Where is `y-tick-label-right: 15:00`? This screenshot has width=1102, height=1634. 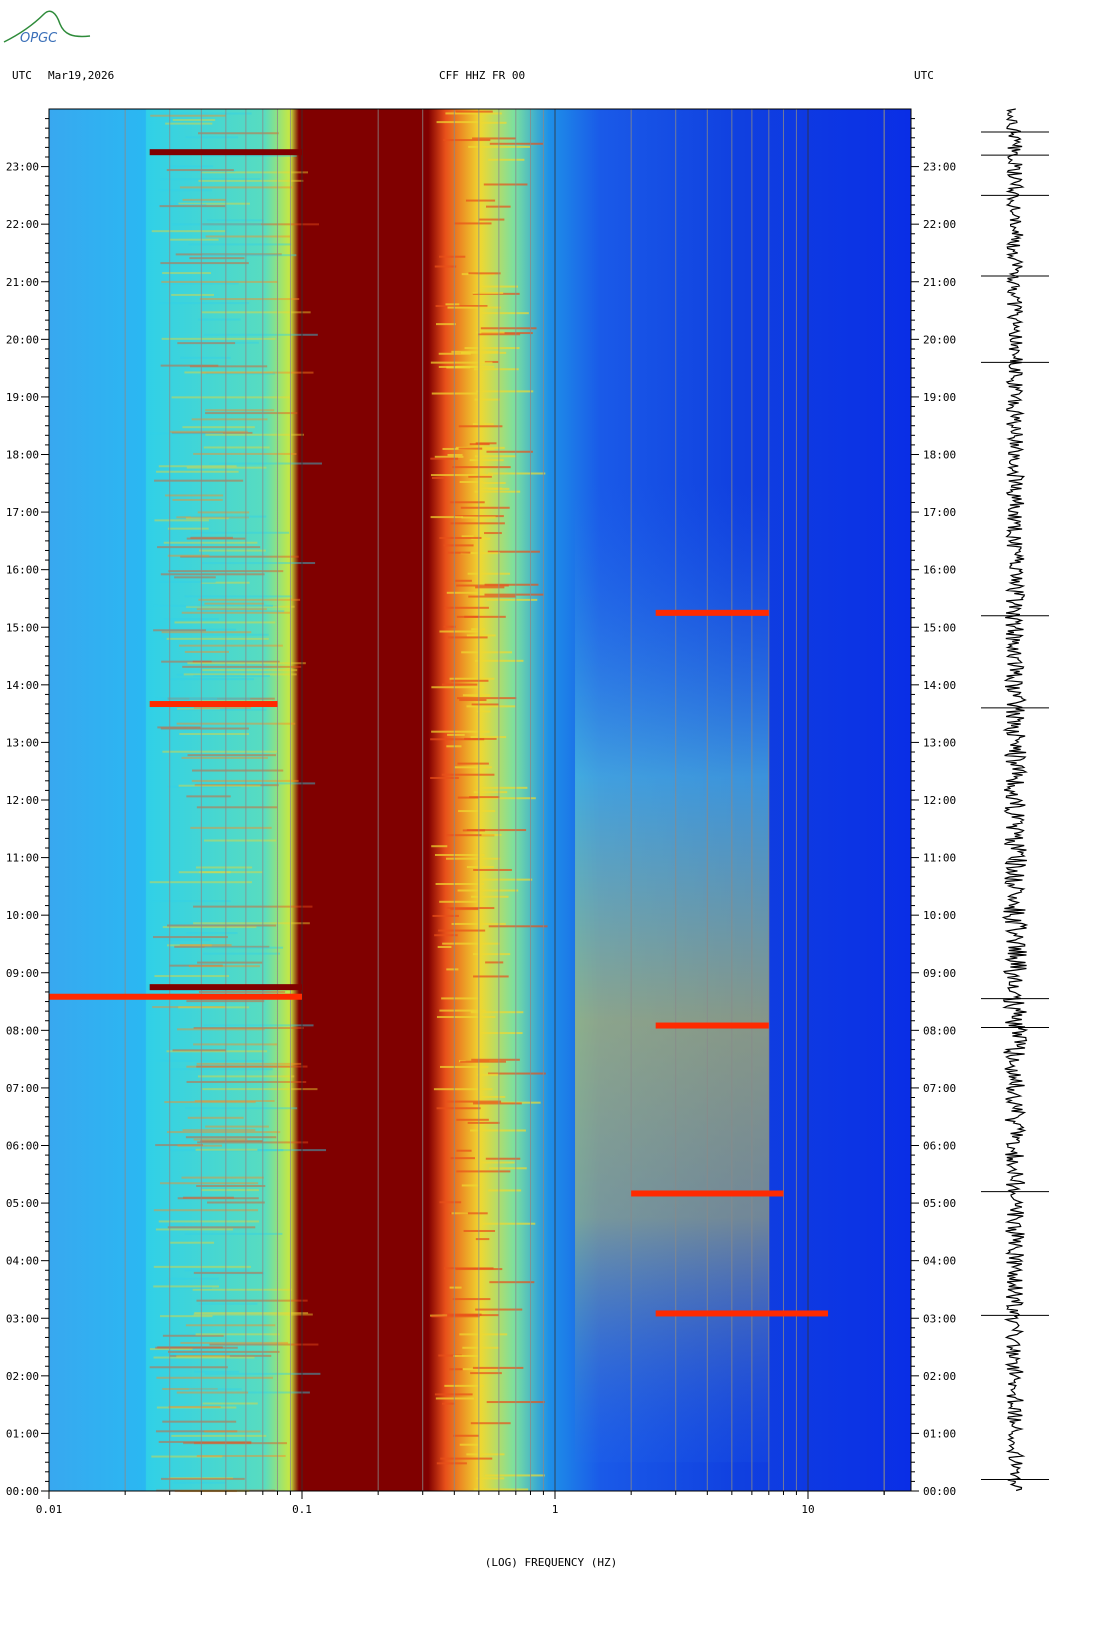
y-tick-label-right: 15:00 is located at coordinates (939, 627).